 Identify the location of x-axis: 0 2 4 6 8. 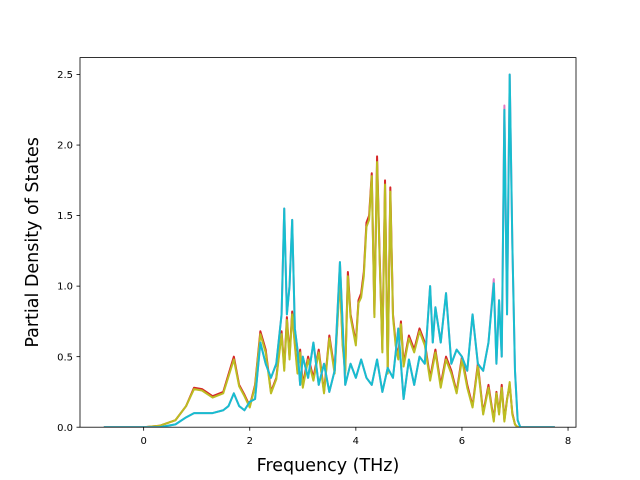
(355, 437).